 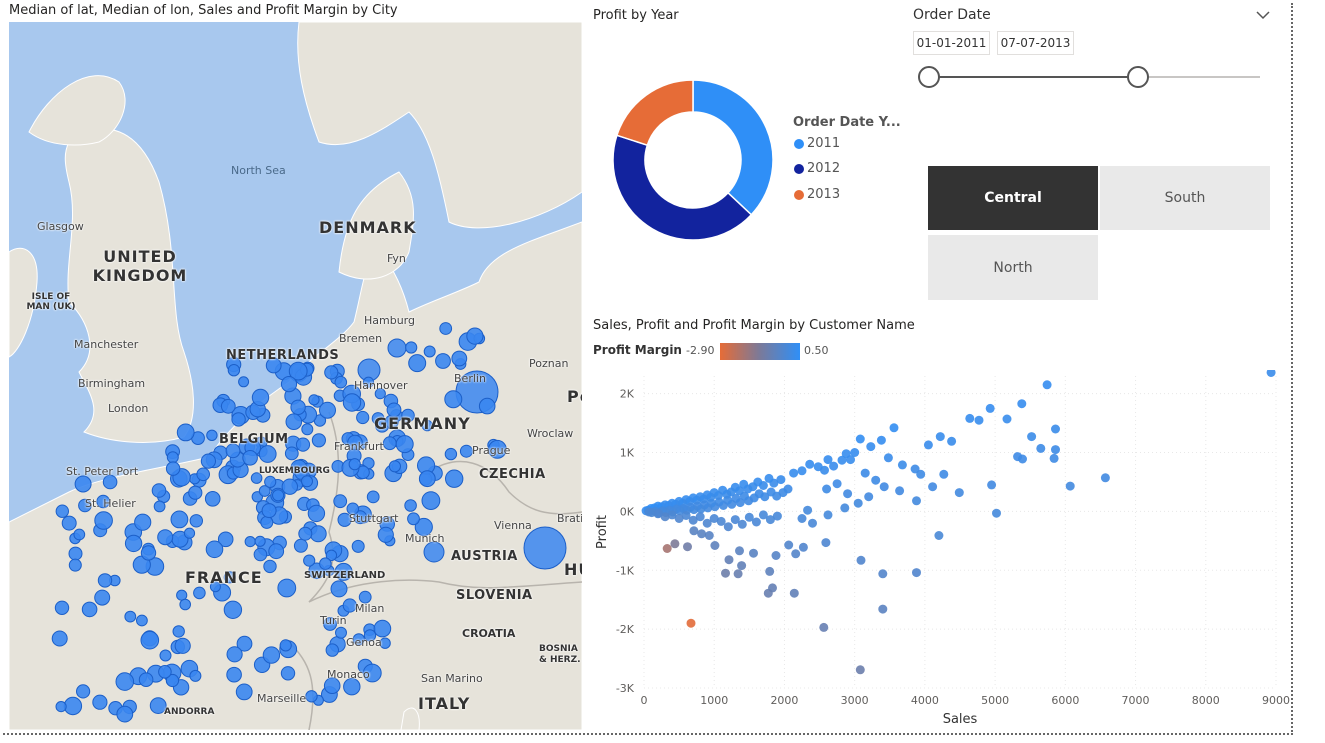 I want to click on x-tick-label: 5000, so click(x=995, y=700).